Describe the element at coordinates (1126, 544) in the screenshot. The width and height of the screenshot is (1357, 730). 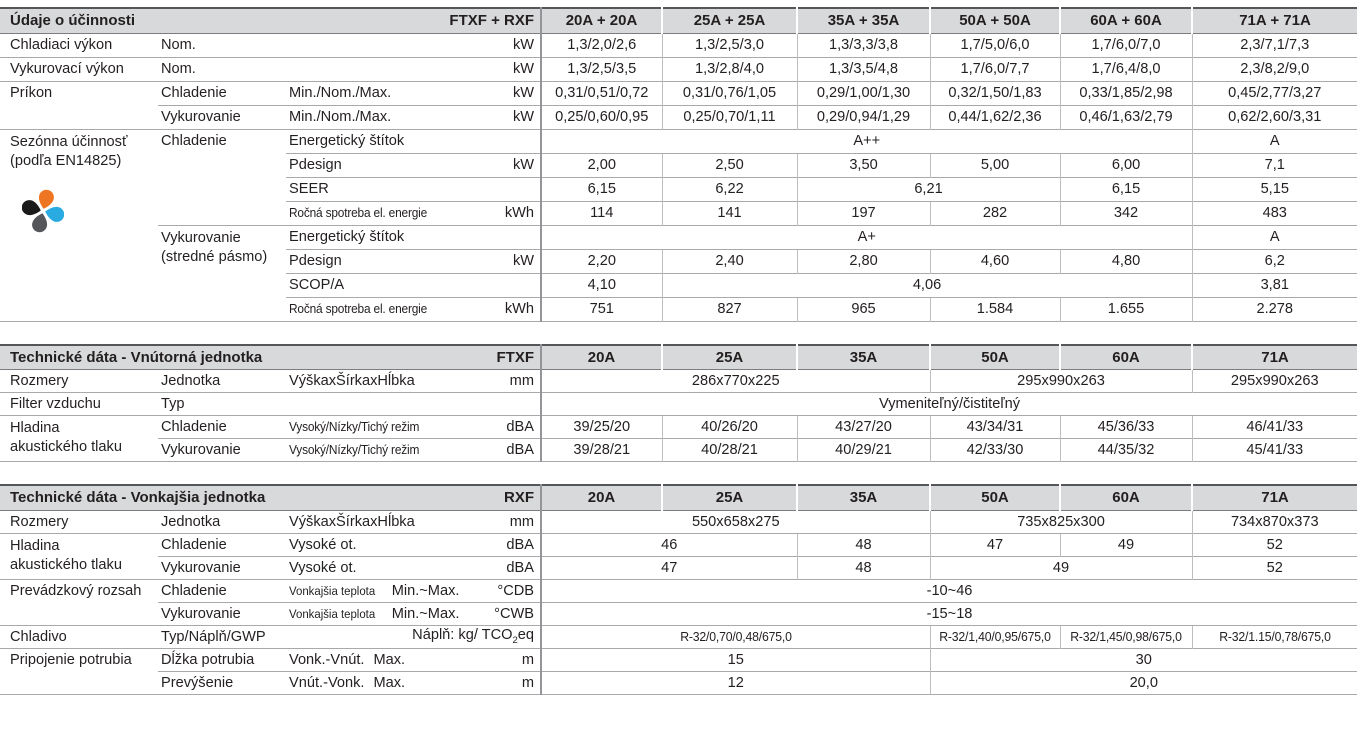
I see `value-cell: 49` at that location.